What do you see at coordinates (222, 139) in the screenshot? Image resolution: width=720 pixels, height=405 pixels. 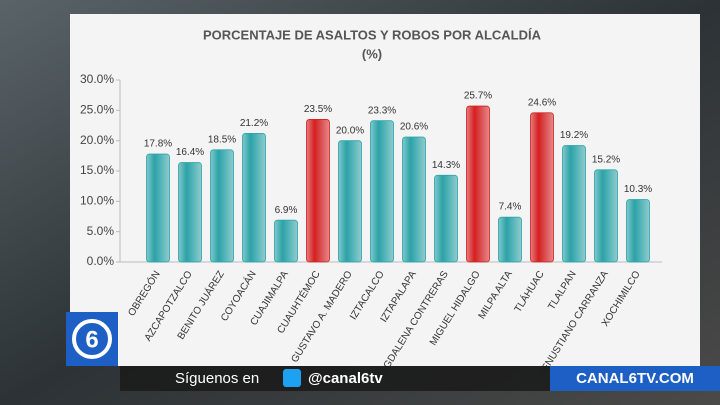 I see `value-label: 18.5%` at bounding box center [222, 139].